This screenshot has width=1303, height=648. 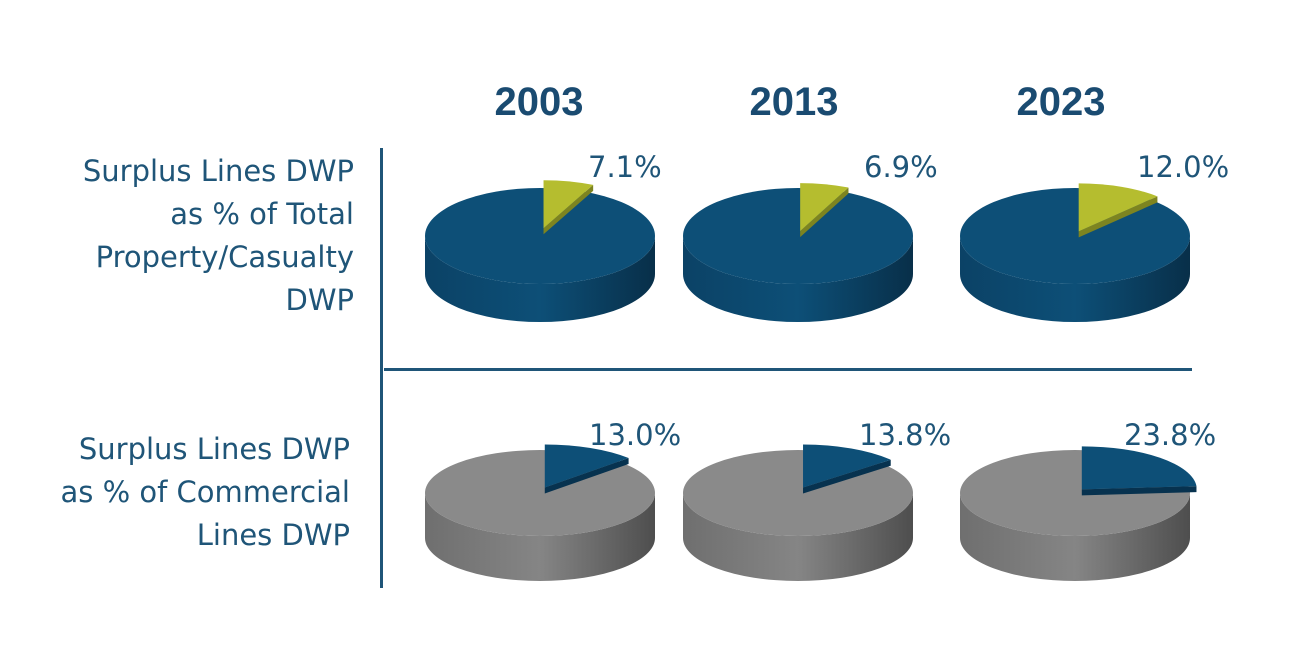 I want to click on pie-2-2003, so click(x=540, y=512).